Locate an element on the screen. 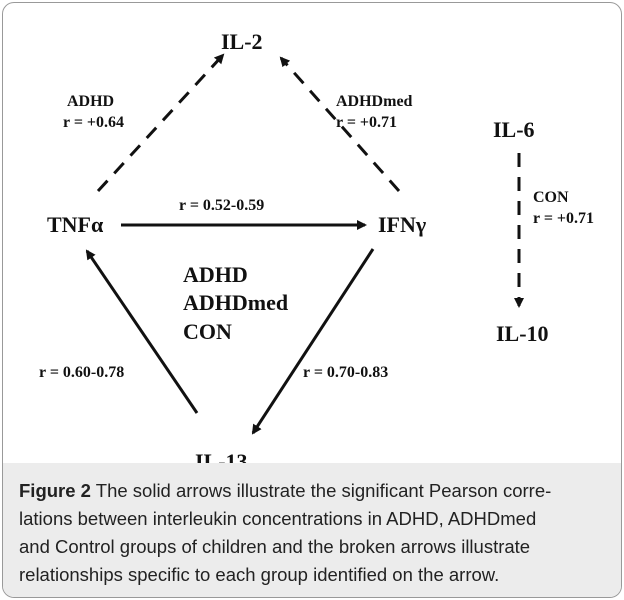 The image size is (624, 600). node-label: IL-2 is located at coordinates (242, 41).